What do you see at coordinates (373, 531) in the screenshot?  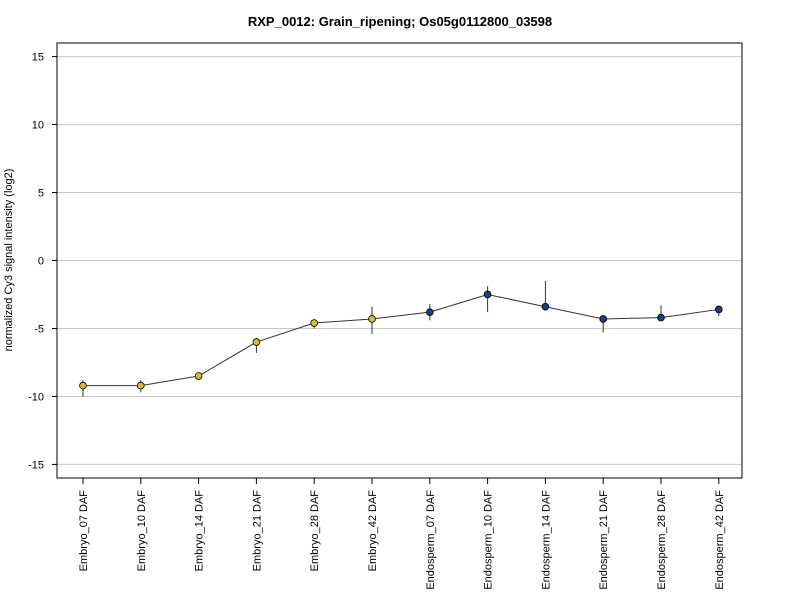 I see `x-tick-label: Embryo_42 DAF` at bounding box center [373, 531].